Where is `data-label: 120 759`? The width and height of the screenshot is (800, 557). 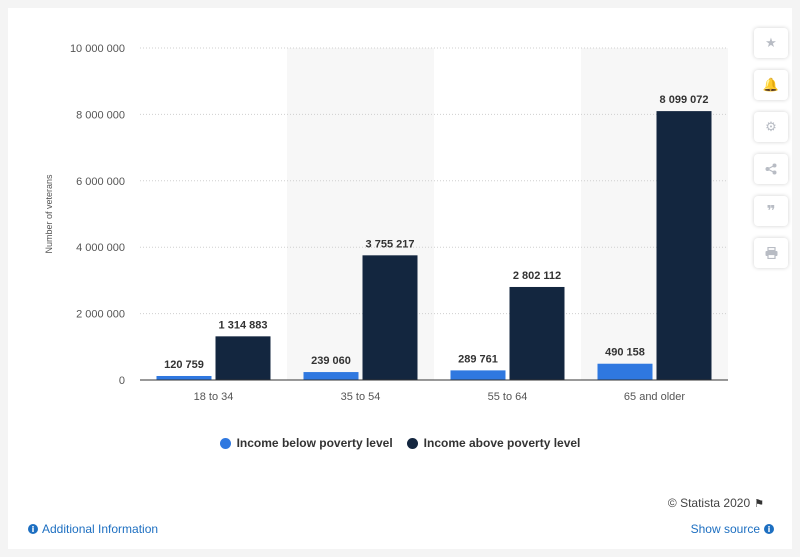 data-label: 120 759 is located at coordinates (184, 365).